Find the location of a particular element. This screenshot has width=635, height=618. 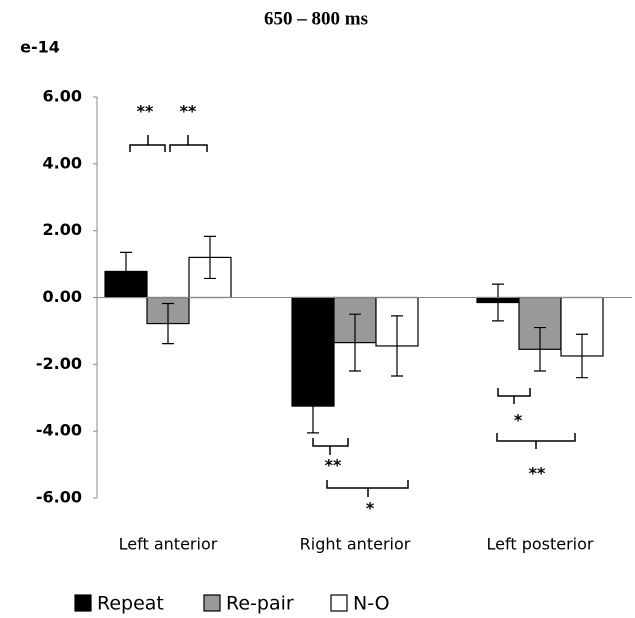

chart-title: 650 – 800 ms is located at coordinates (316, 18).